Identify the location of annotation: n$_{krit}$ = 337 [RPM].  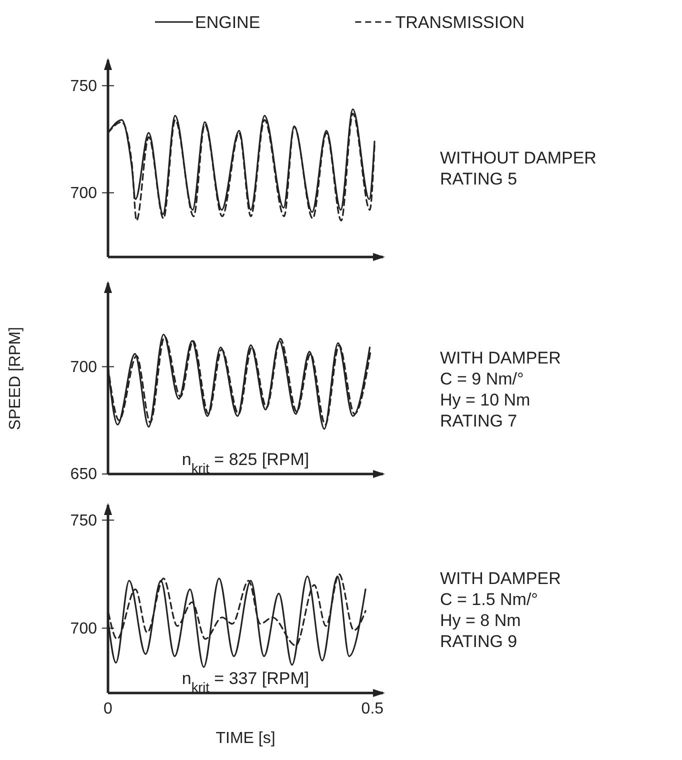
(246, 681).